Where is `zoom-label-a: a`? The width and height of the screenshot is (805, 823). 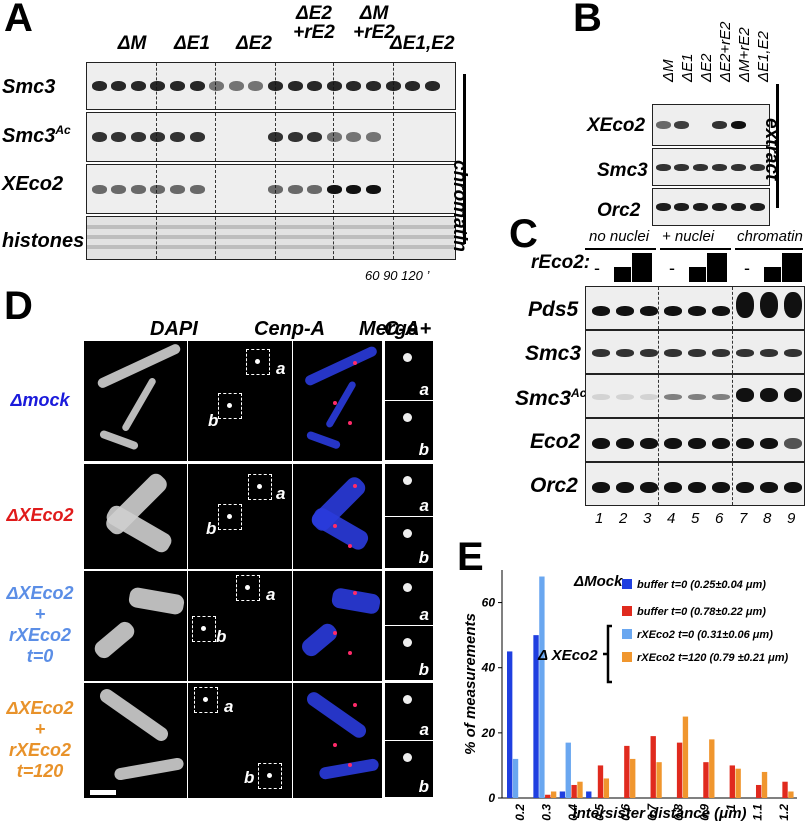
zoom-label-a: a is located at coordinates (424, 614).